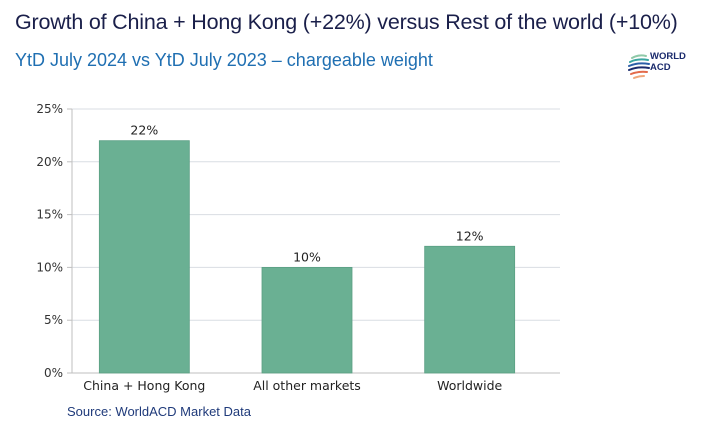 The image size is (720, 437). I want to click on worldacd-logo: WORLD ACD, so click(668, 65).